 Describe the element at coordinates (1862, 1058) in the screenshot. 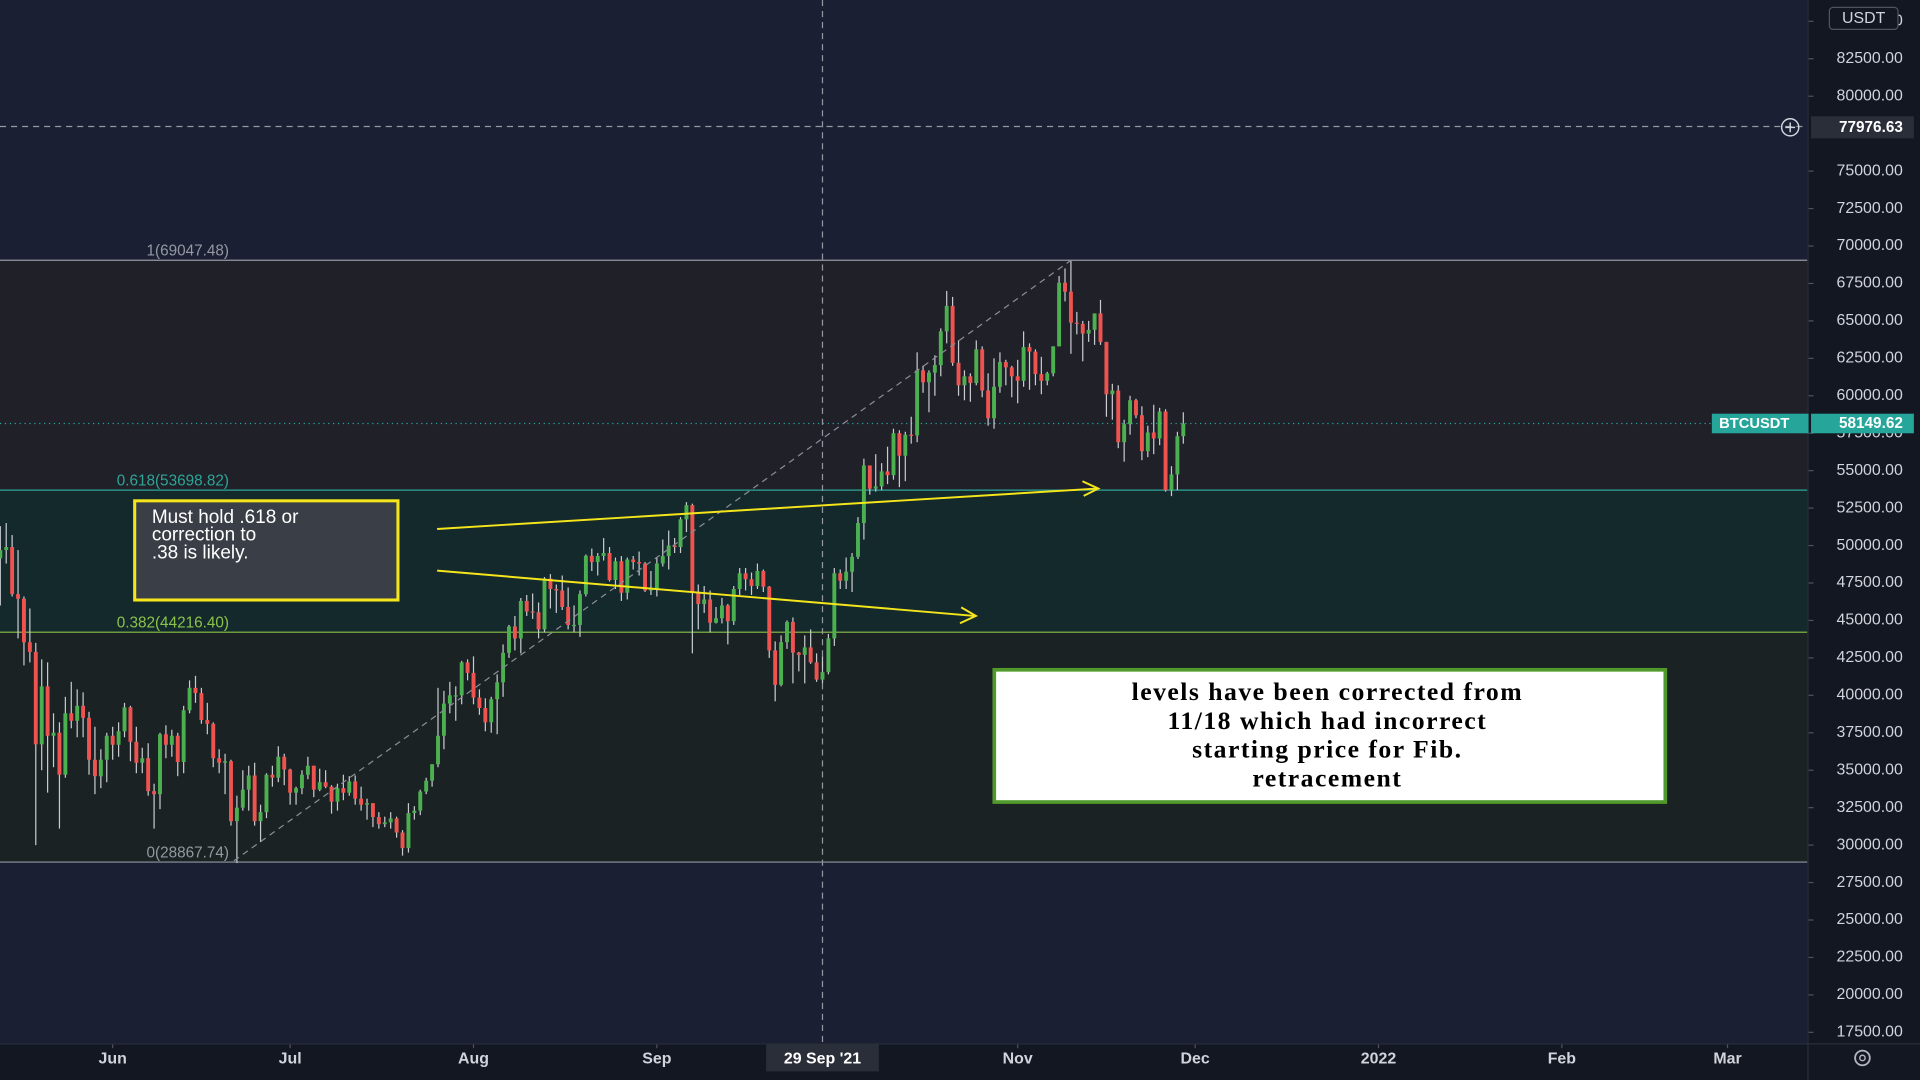

I see `settings-icon` at that location.